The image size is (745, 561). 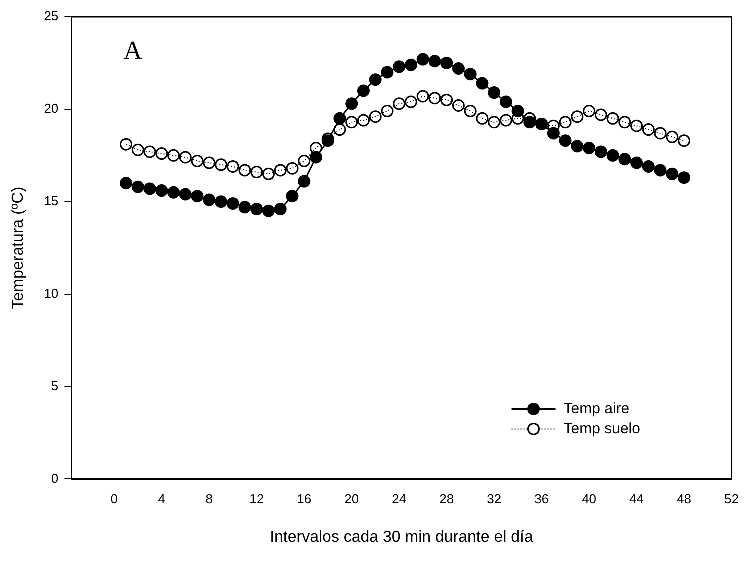 I want to click on y-tick-label: 10, so click(x=51, y=293).